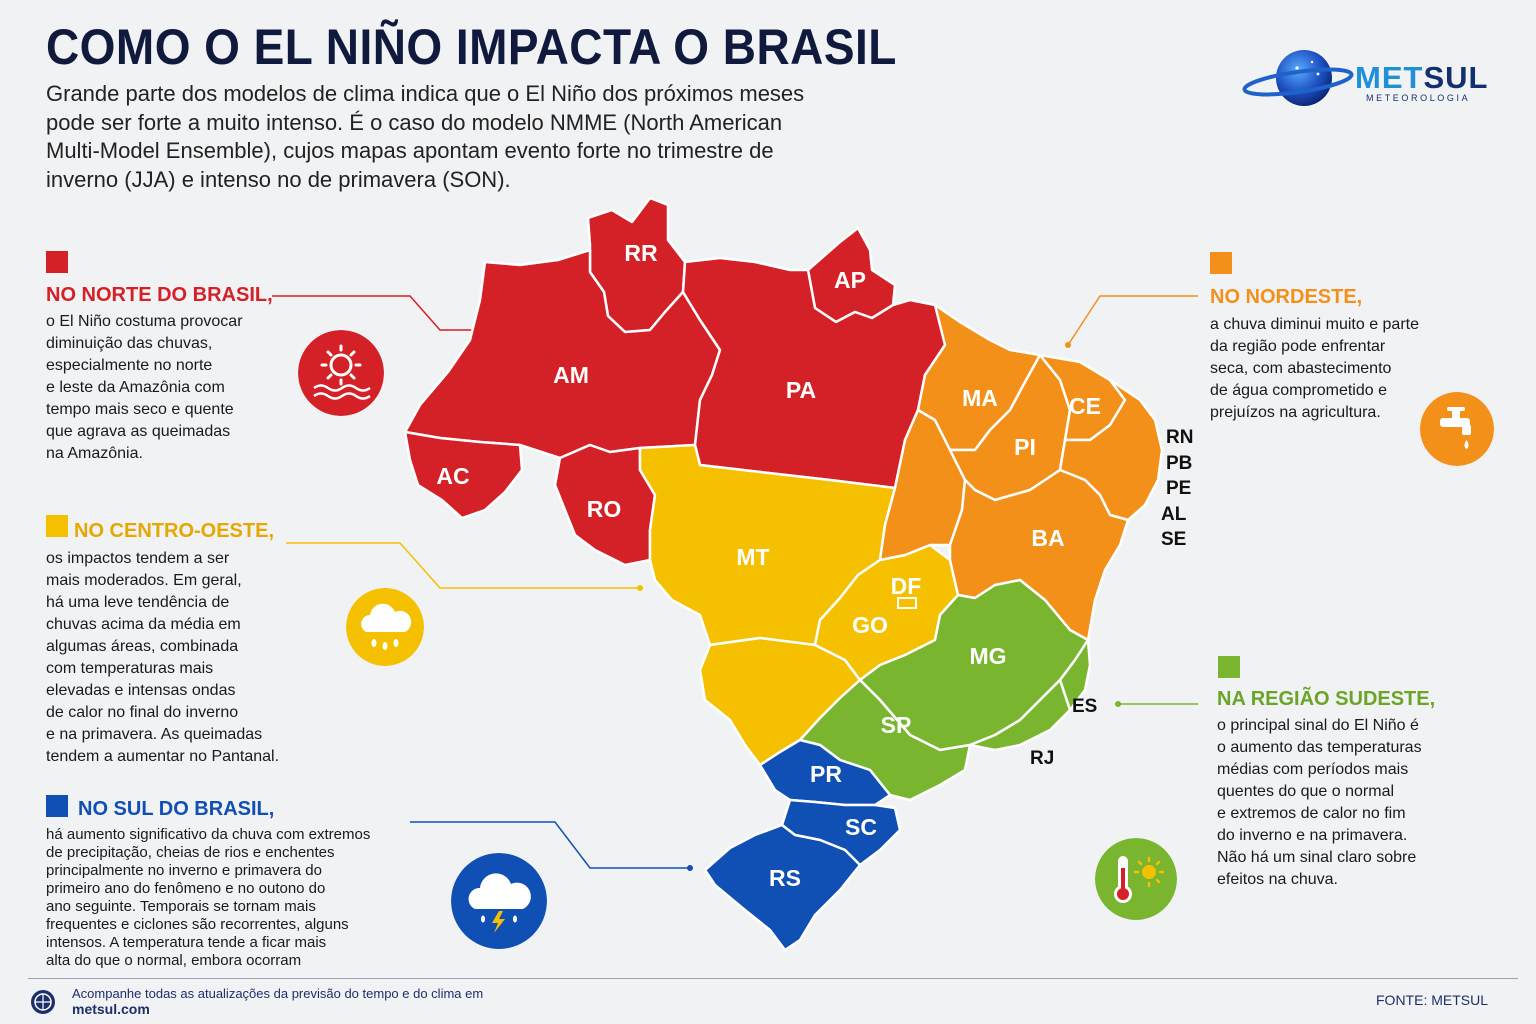 The width and height of the screenshot is (1536, 1024). Describe the element at coordinates (785, 878) in the screenshot. I see `label-rs: RS` at that location.